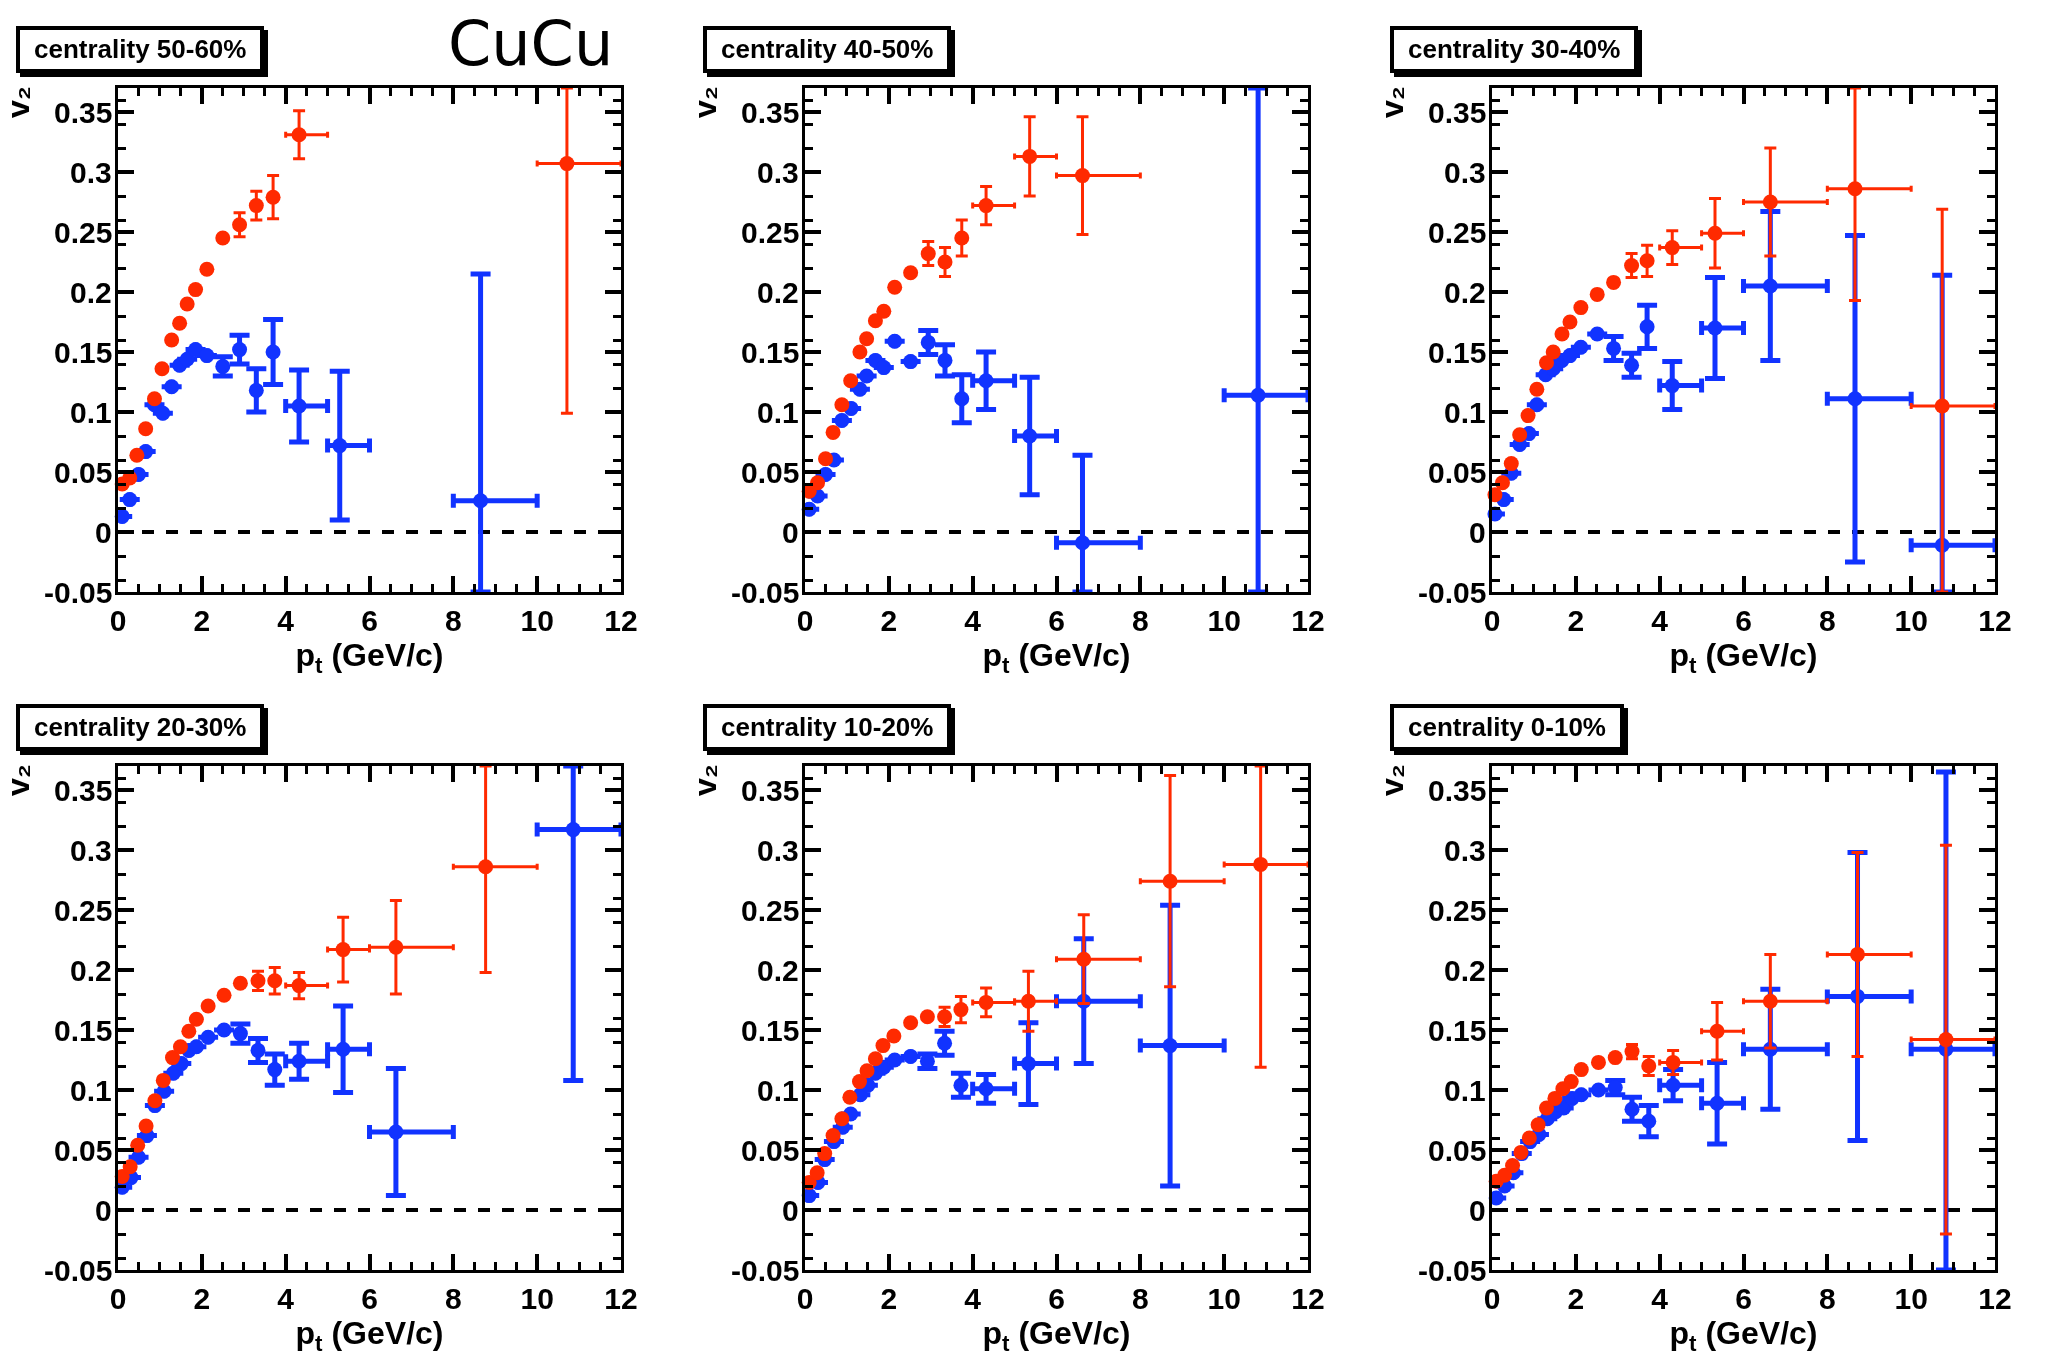 This screenshot has height=1357, width=2061. I want to click on text: CuCu, so click(531, 43).